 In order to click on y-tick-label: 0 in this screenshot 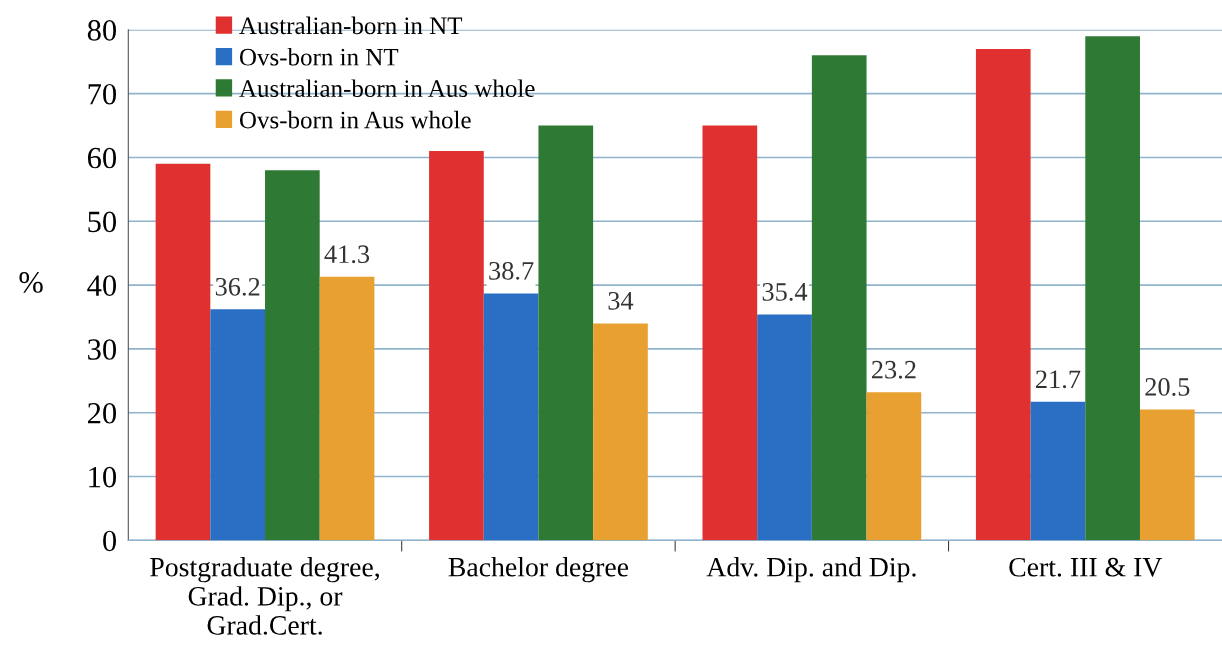, I will do `click(110, 541)`.